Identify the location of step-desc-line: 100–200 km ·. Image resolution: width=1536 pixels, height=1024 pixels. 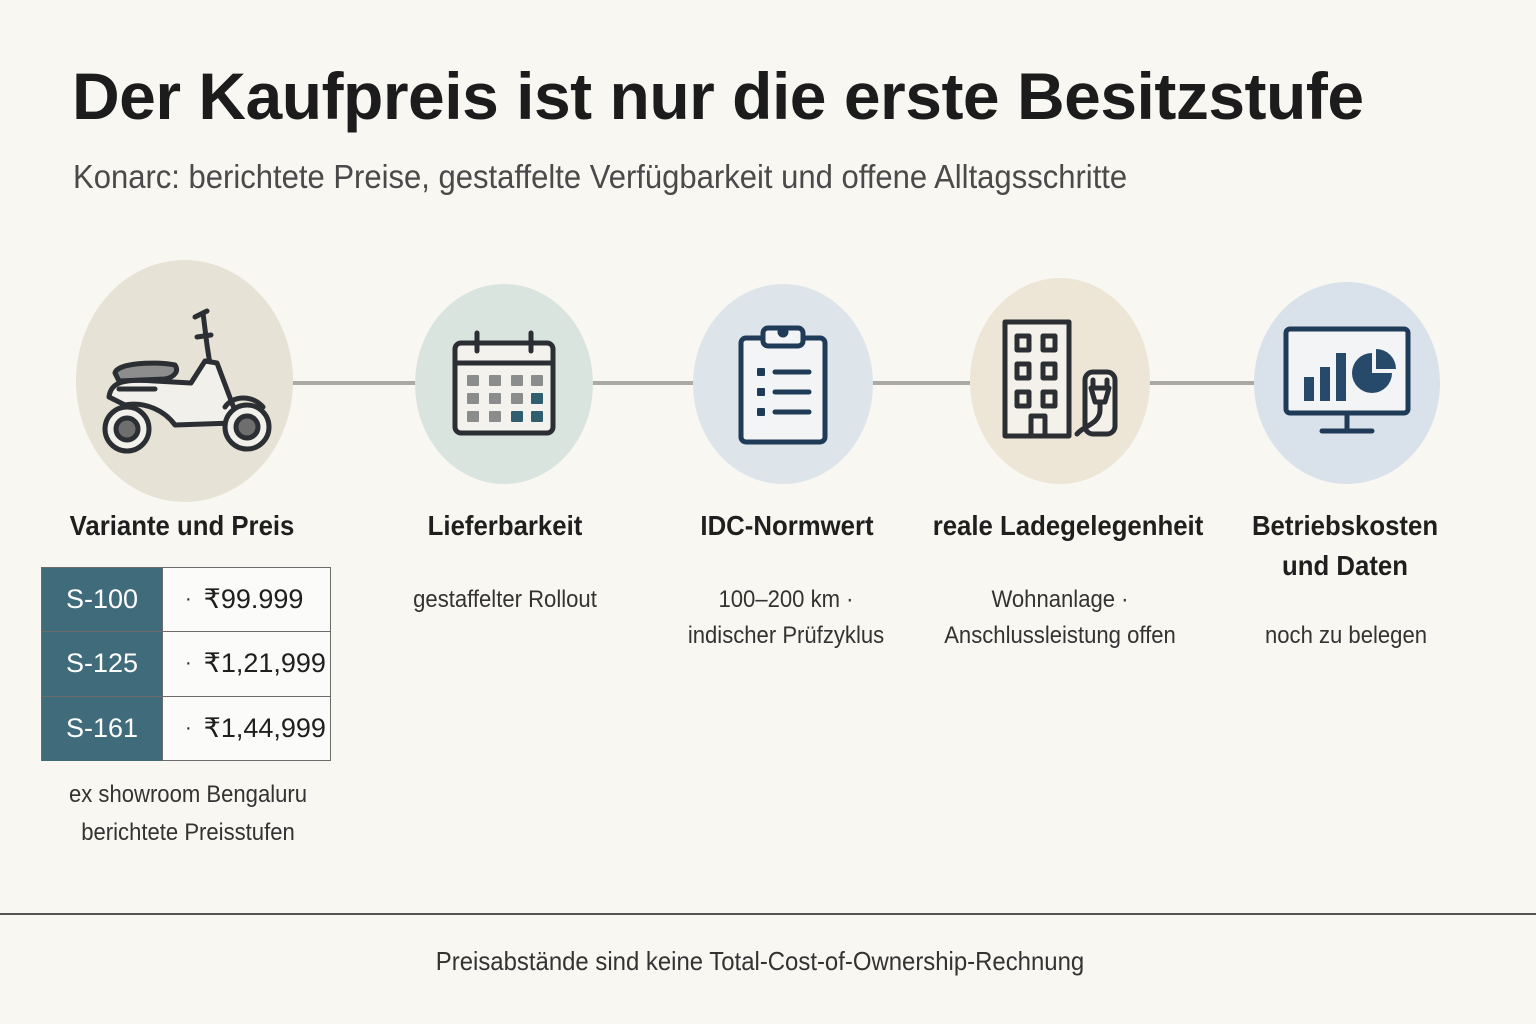
(786, 599).